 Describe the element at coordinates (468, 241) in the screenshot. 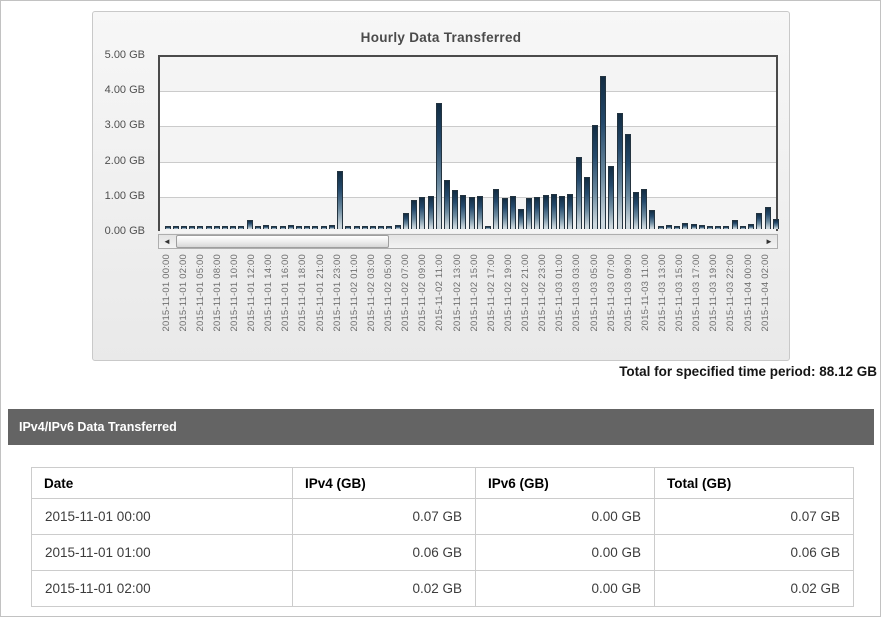

I see `chart-scrollbar-track: ◄ ►` at that location.